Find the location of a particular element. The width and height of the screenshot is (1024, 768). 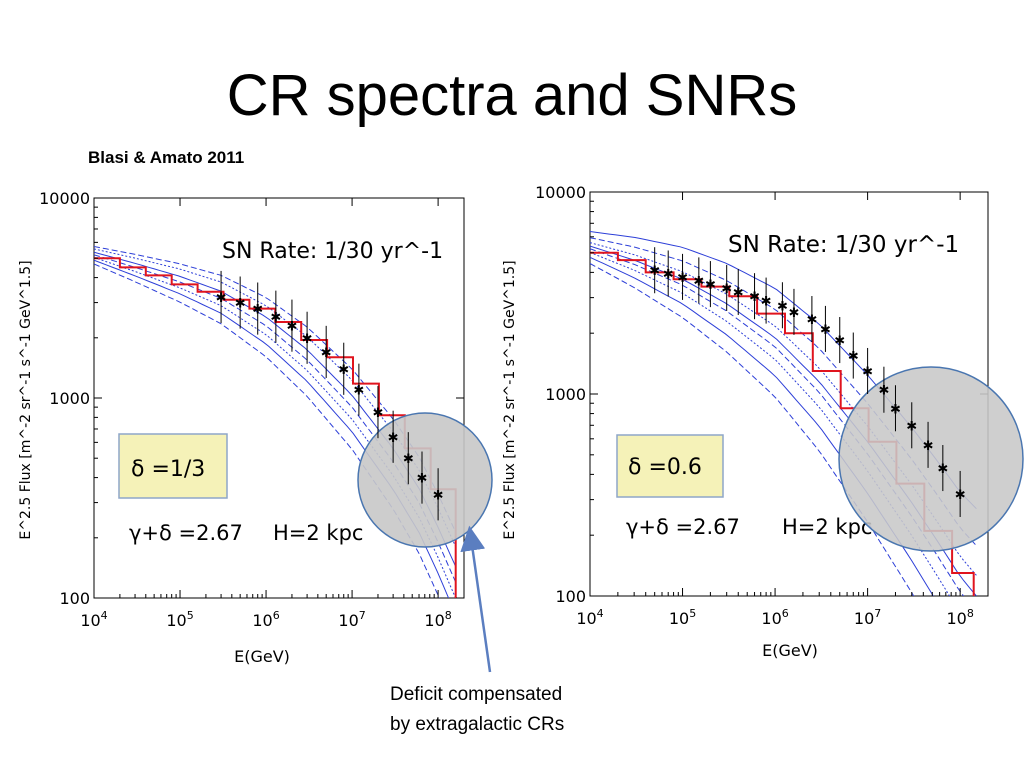

right-param-box is located at coordinates (670, 466).